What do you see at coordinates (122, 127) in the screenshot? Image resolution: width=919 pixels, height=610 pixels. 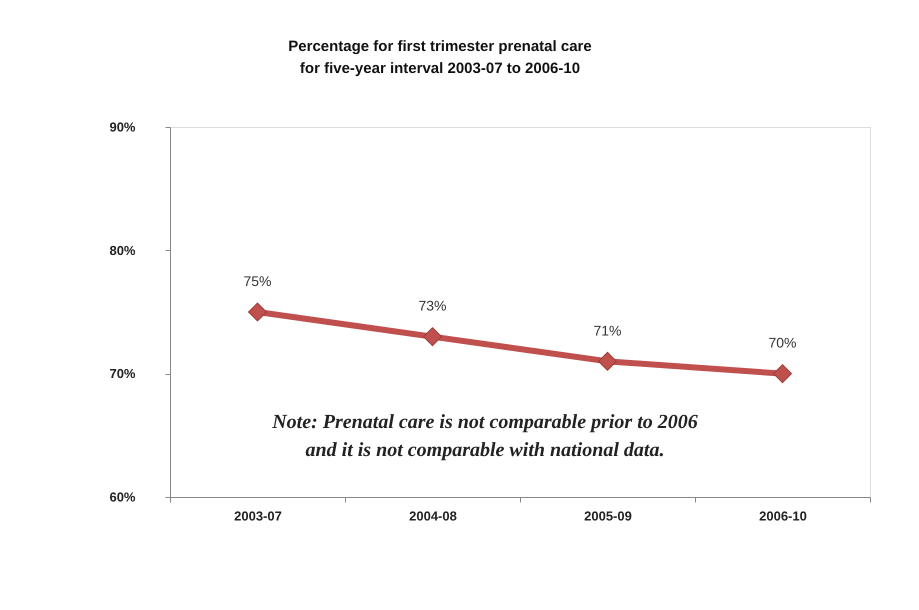 I see `y-tick-label: 90%` at bounding box center [122, 127].